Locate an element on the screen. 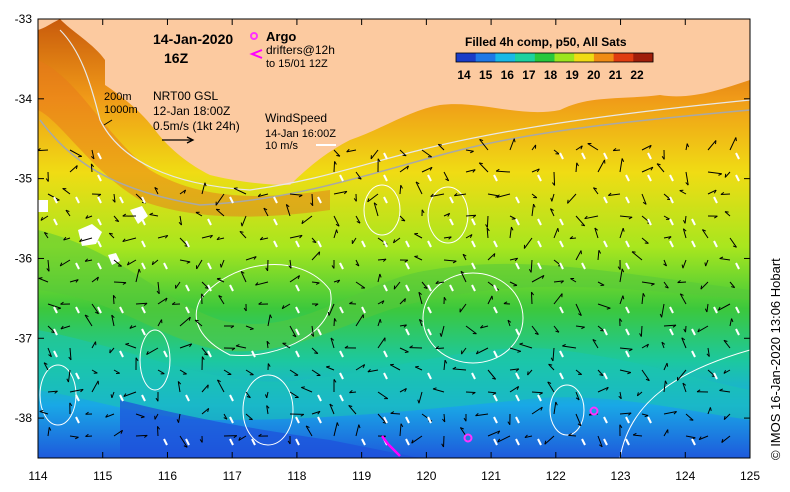 The width and height of the screenshot is (790, 492). colorbar-ticks: 14 15 16 17 18 19 20 21 22 is located at coordinates (550, 75).